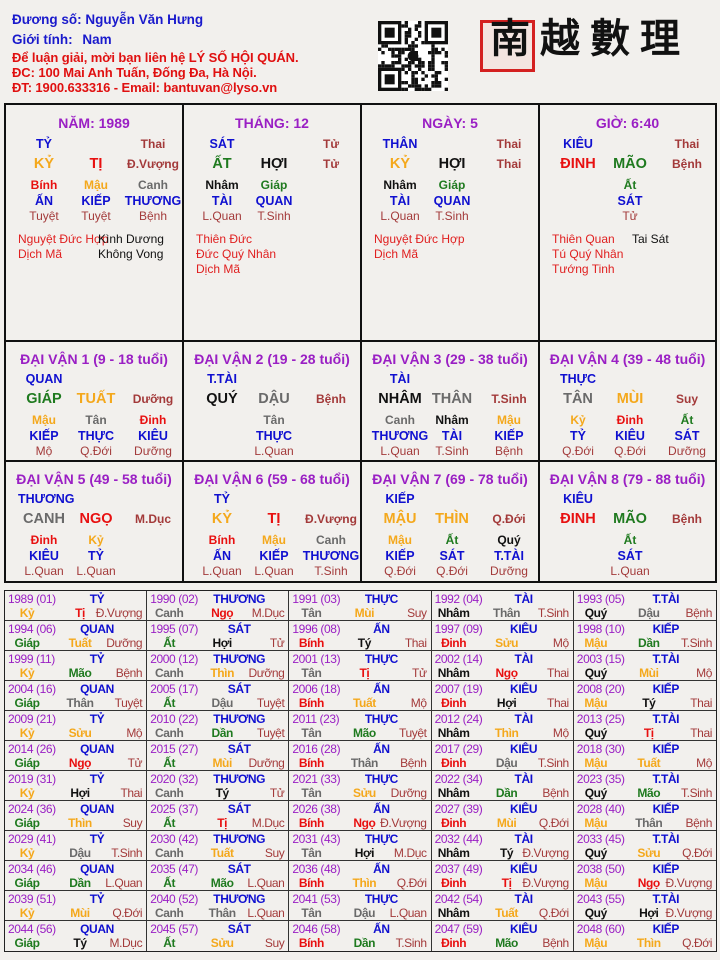 The image size is (720, 960). I want to click on year-label: 2043 (55), so click(600, 899).